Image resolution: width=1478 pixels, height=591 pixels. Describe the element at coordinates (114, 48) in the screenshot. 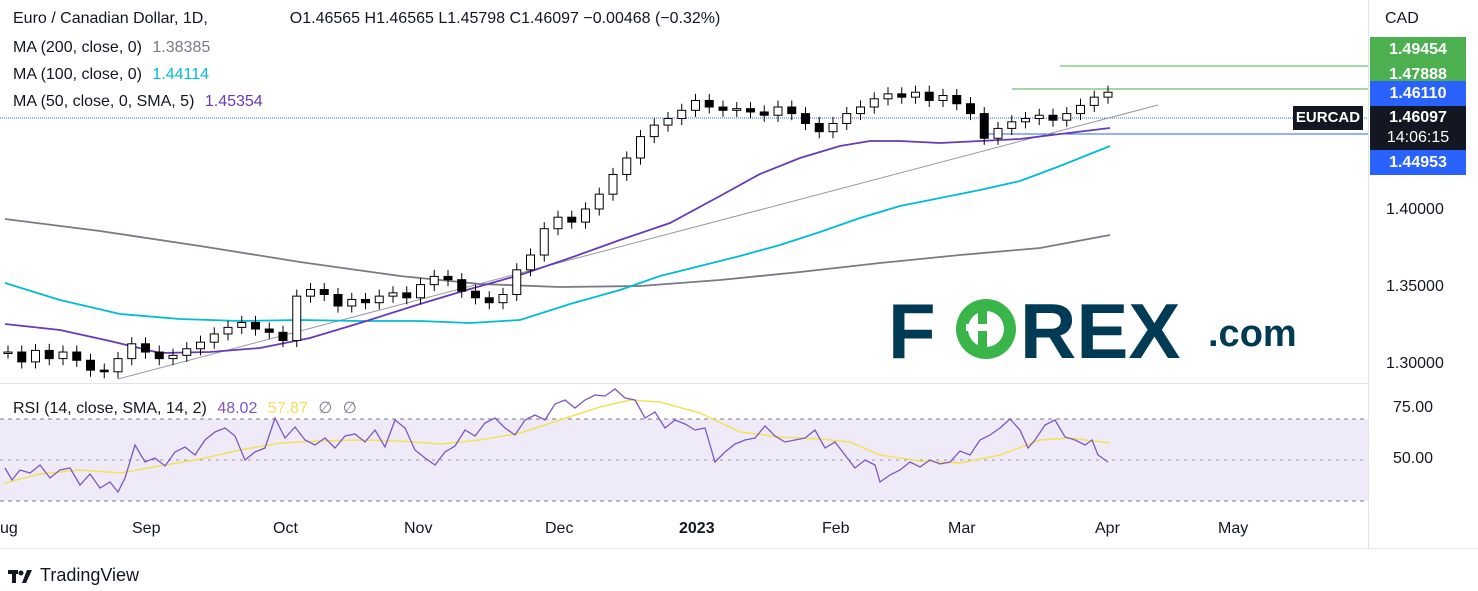

I see `ma200-legend: MA (200, close, 0) 1.38385` at that location.